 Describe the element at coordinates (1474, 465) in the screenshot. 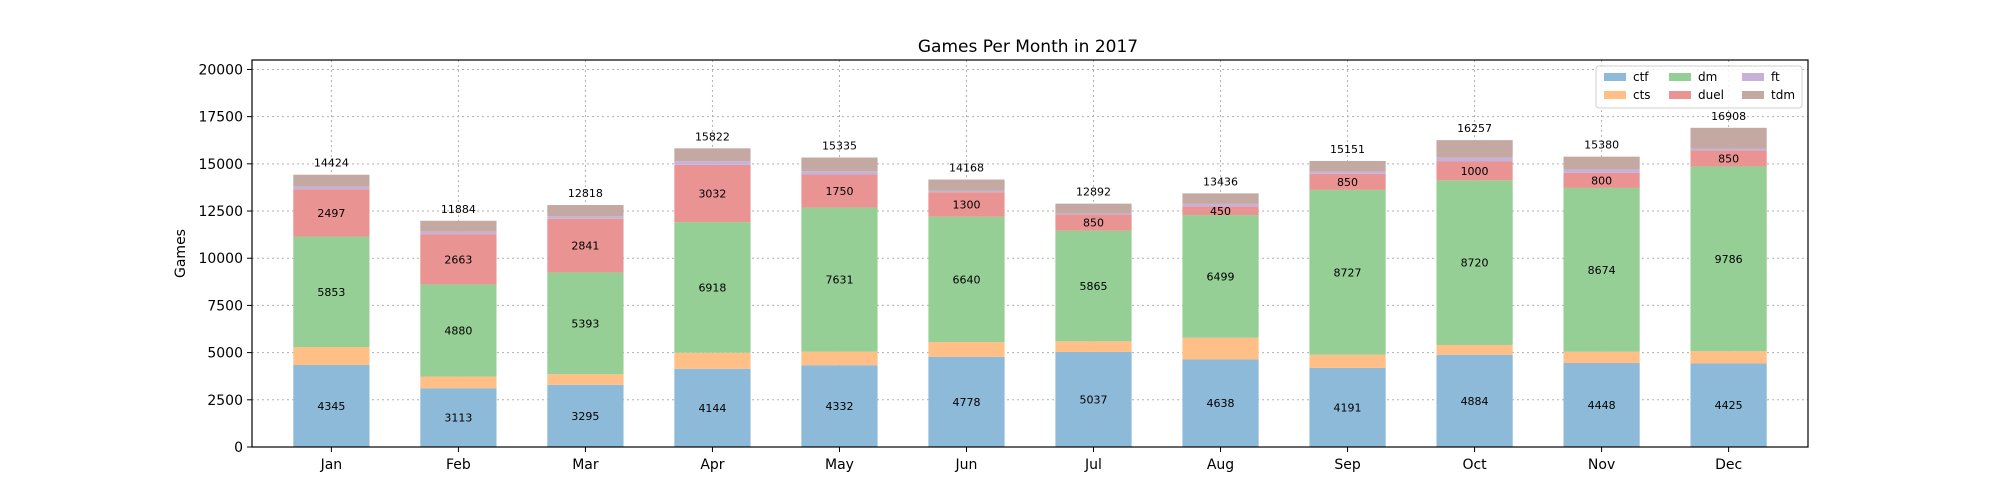

I see `x-tick-label: Oct` at that location.